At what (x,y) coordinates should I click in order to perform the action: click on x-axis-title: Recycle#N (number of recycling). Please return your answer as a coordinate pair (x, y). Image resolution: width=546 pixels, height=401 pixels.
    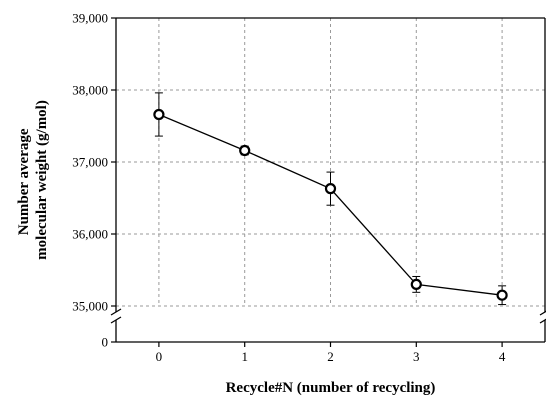
    Looking at the image, I should click on (331, 388).